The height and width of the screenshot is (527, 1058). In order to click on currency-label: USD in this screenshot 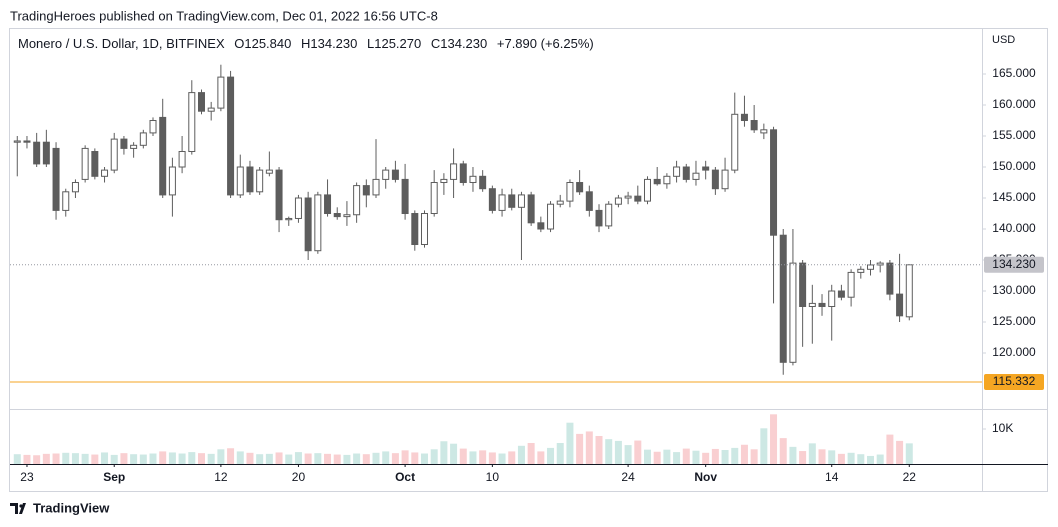, I will do `click(1003, 40)`.